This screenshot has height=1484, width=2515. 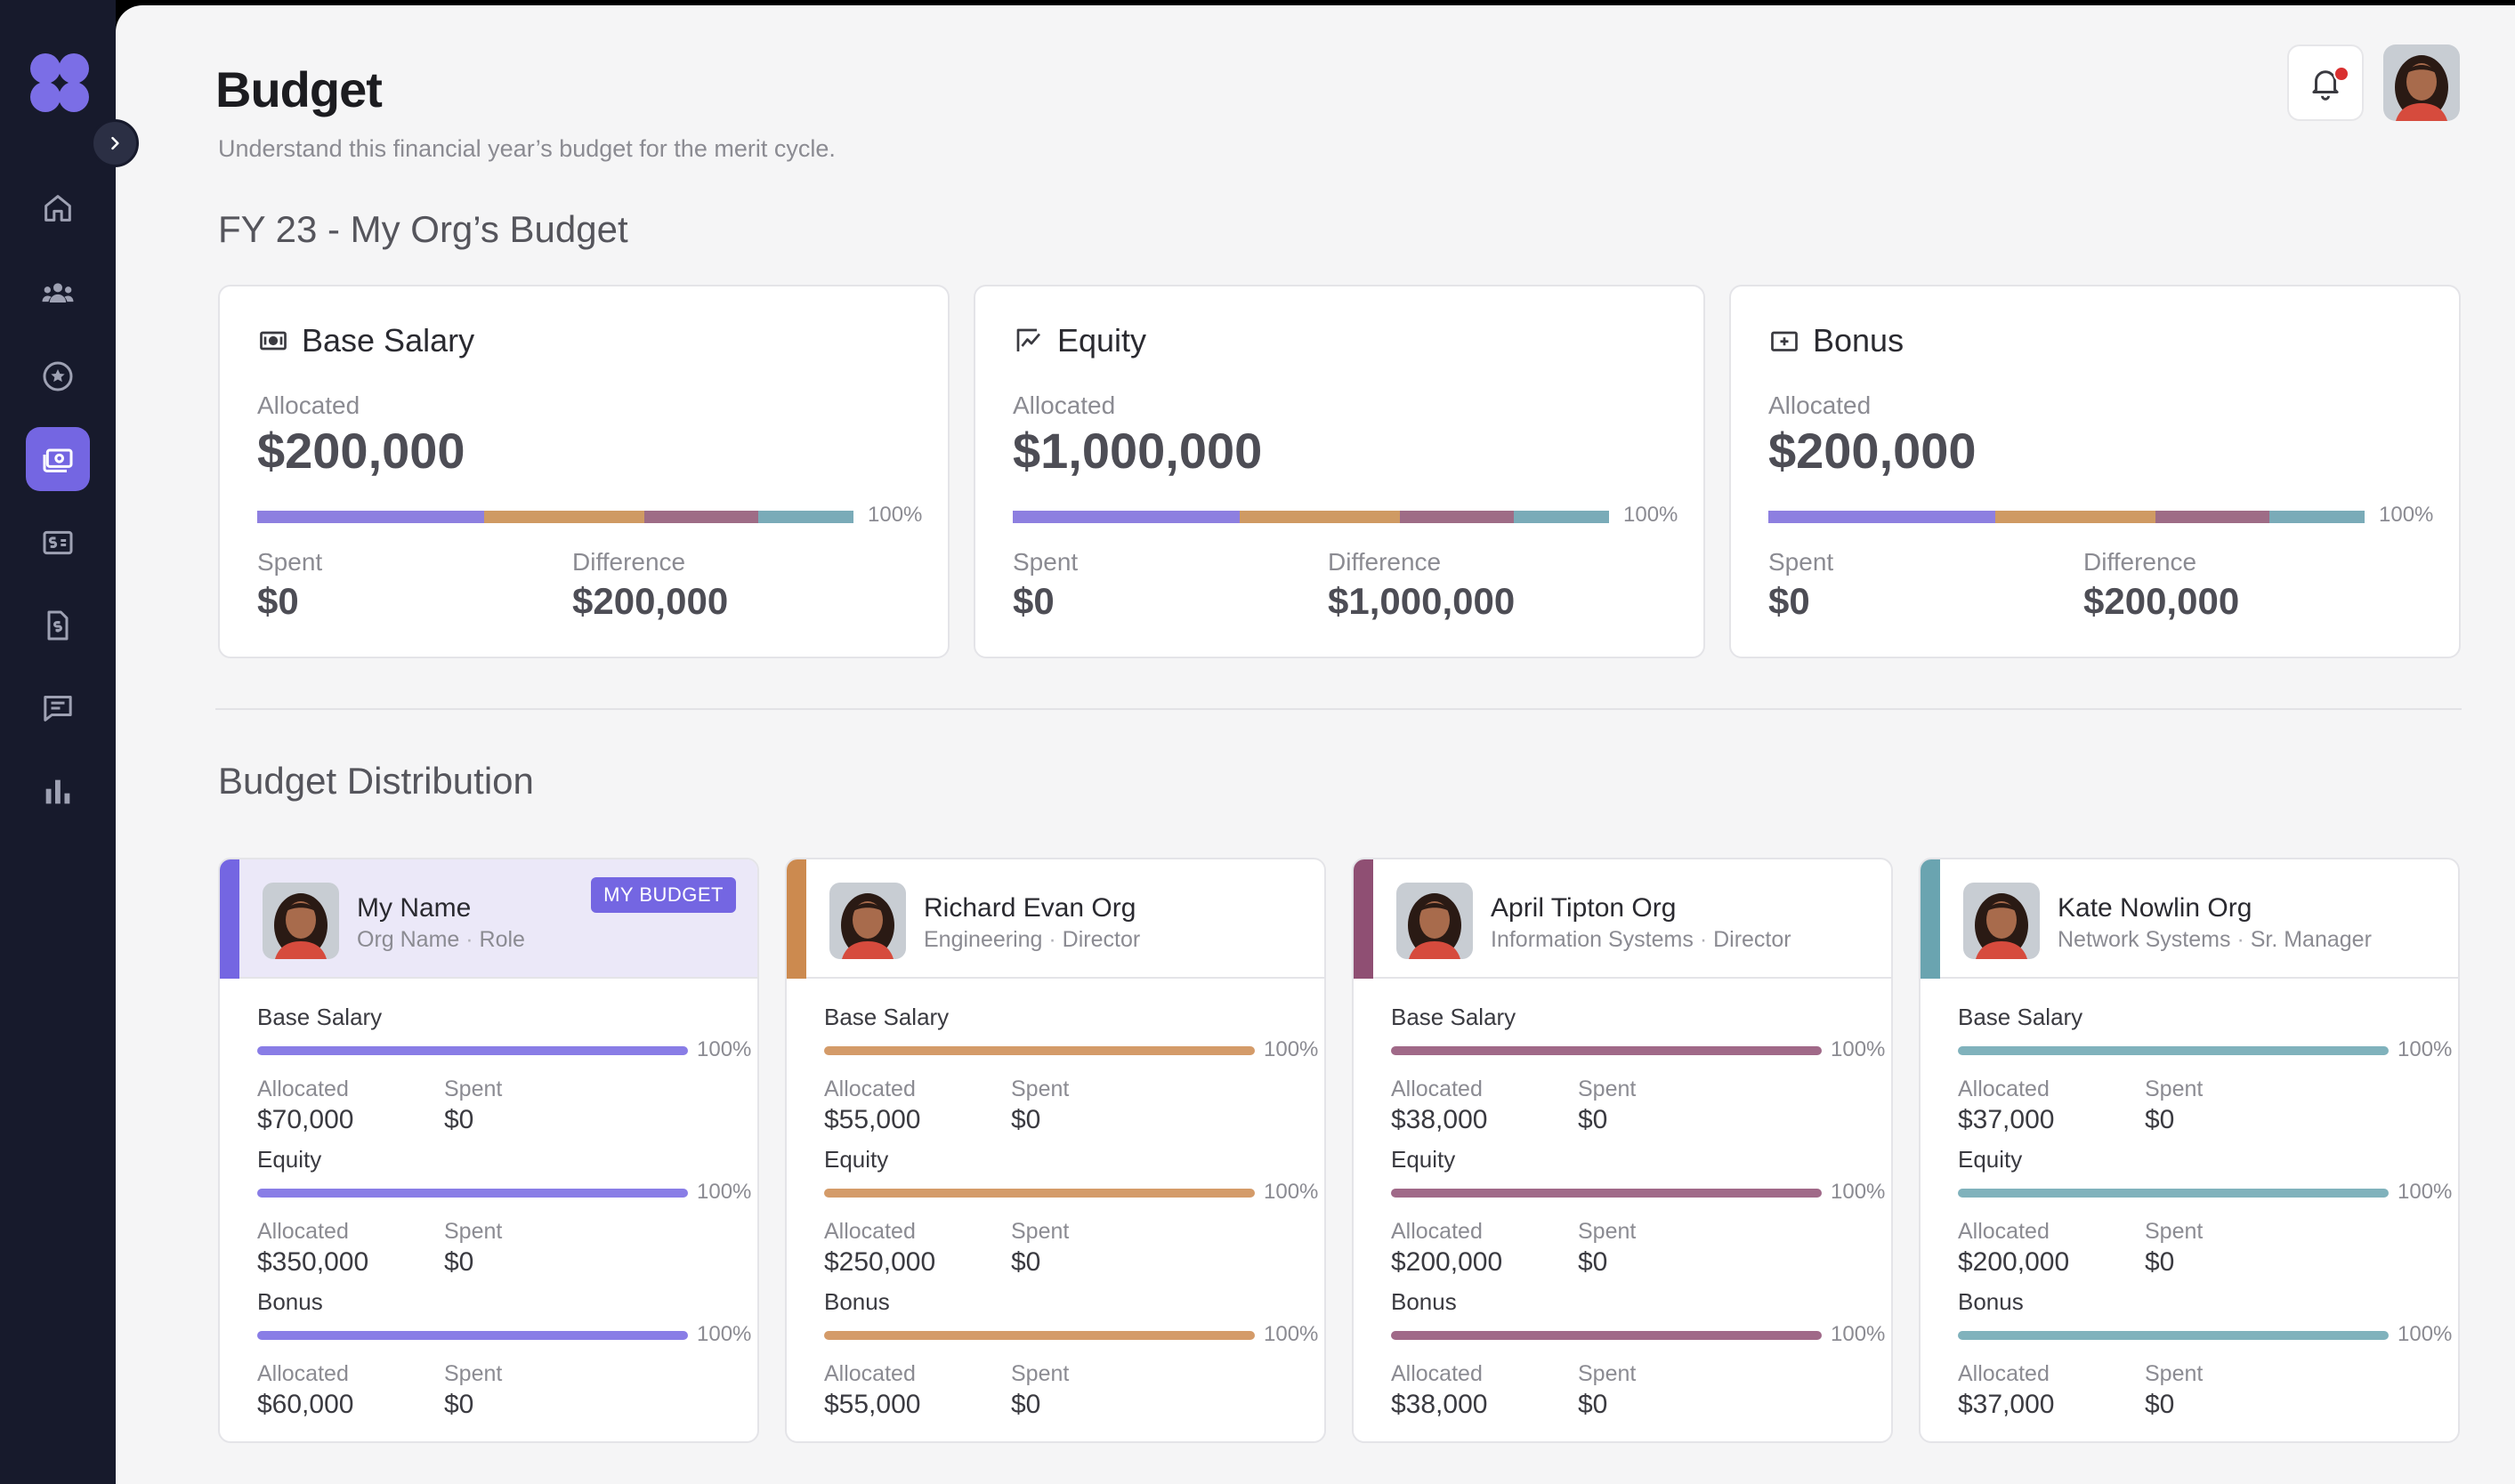 I want to click on team-icon, so click(x=58, y=292).